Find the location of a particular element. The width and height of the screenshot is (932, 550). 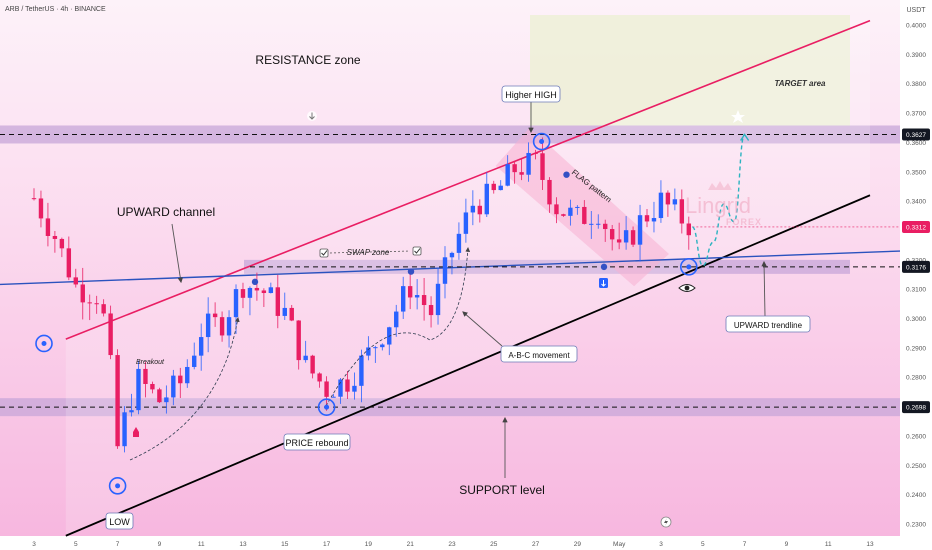

upward-trendline is located at coordinates (450, 268).